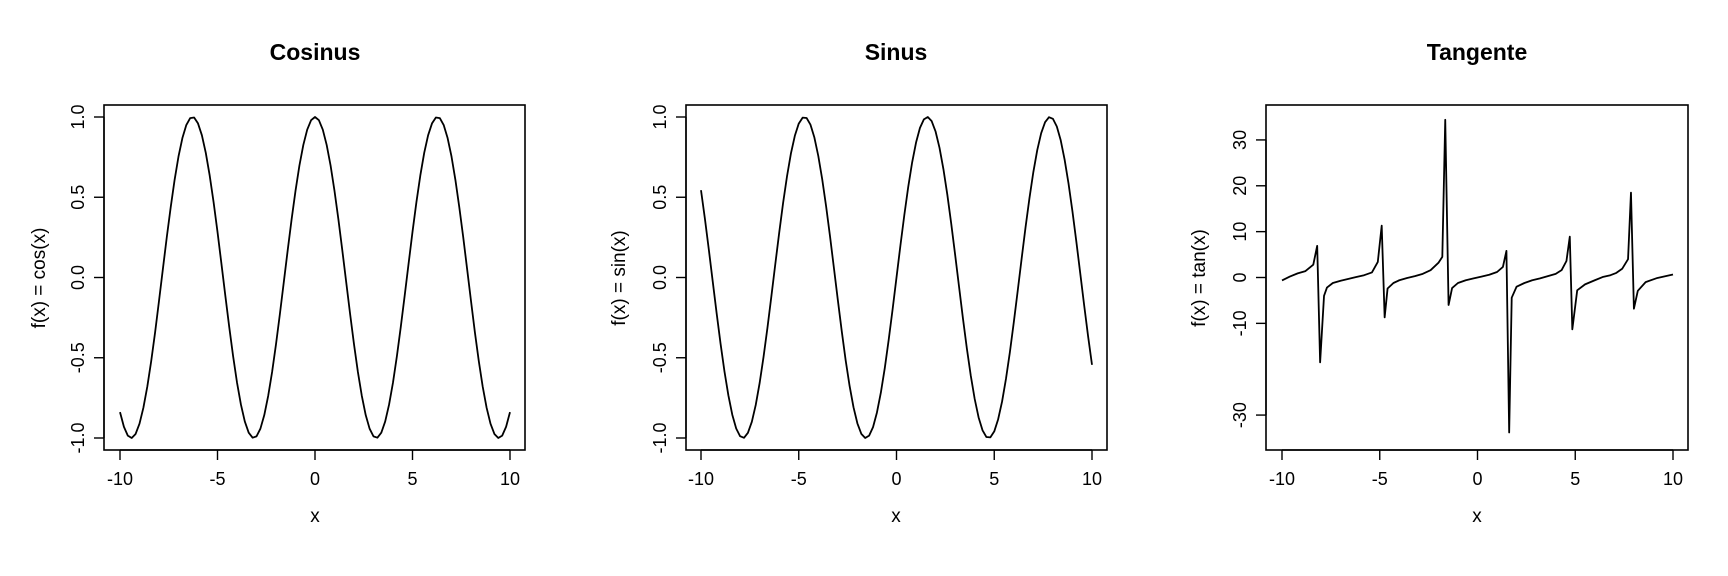 The image size is (1728, 576). Describe the element at coordinates (1240, 186) in the screenshot. I see `y-tick-label: 20` at that location.